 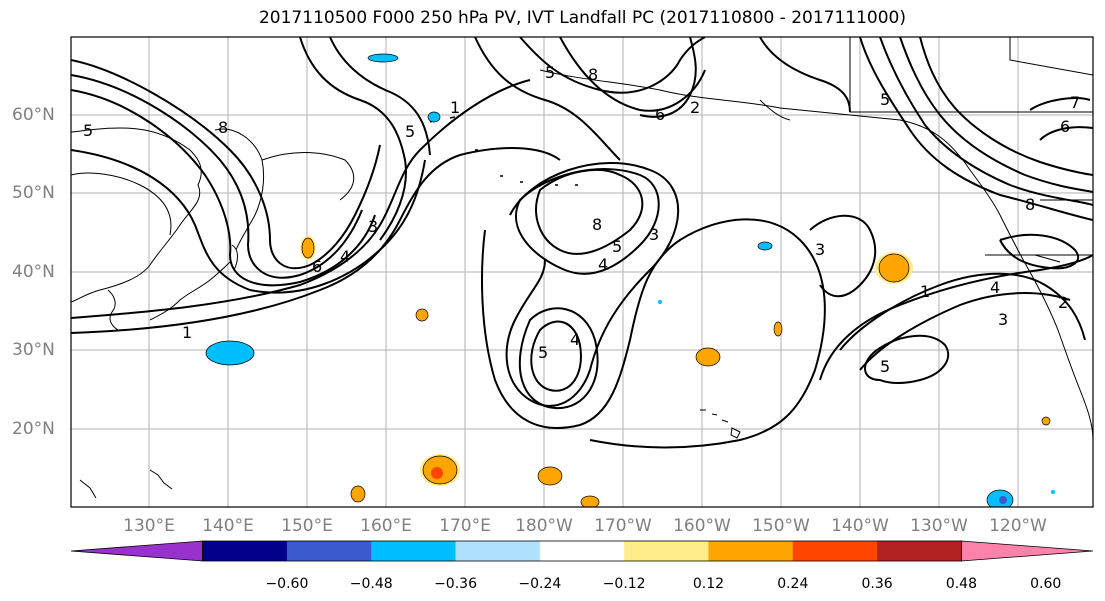 What do you see at coordinates (455, 584) in the screenshot?
I see `colorbar-tick-label: −0.36` at bounding box center [455, 584].